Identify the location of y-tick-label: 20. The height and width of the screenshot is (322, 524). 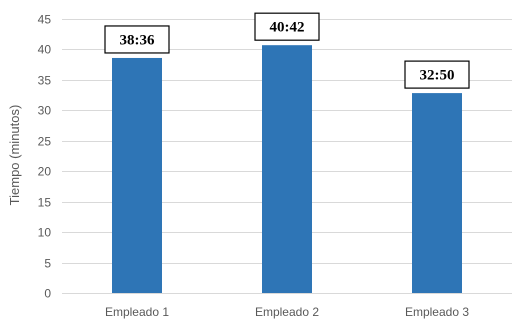
(45, 172).